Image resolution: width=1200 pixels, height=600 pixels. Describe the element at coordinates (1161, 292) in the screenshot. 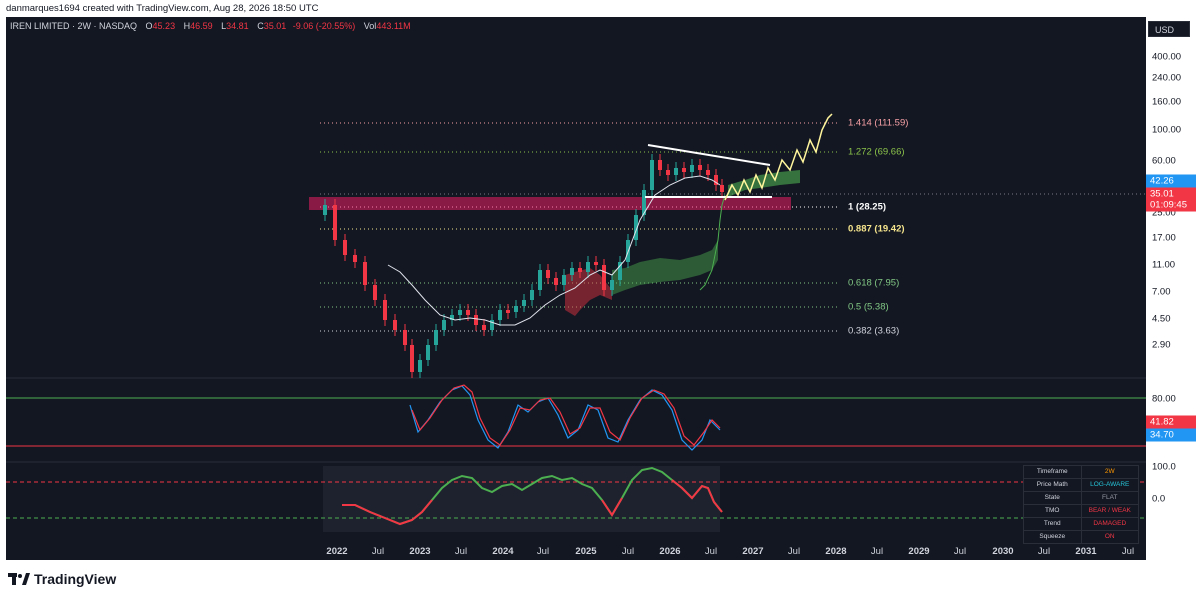

I see `price-tick: 7.00` at that location.